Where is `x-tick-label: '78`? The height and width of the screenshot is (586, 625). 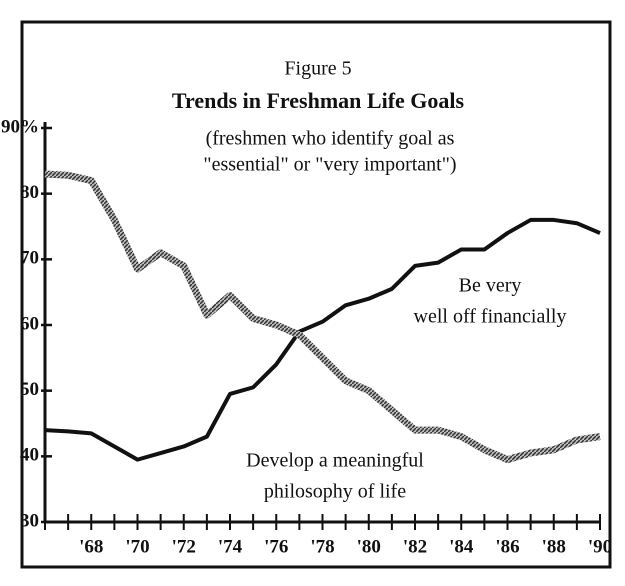 x-tick-label: '78 is located at coordinates (322, 546).